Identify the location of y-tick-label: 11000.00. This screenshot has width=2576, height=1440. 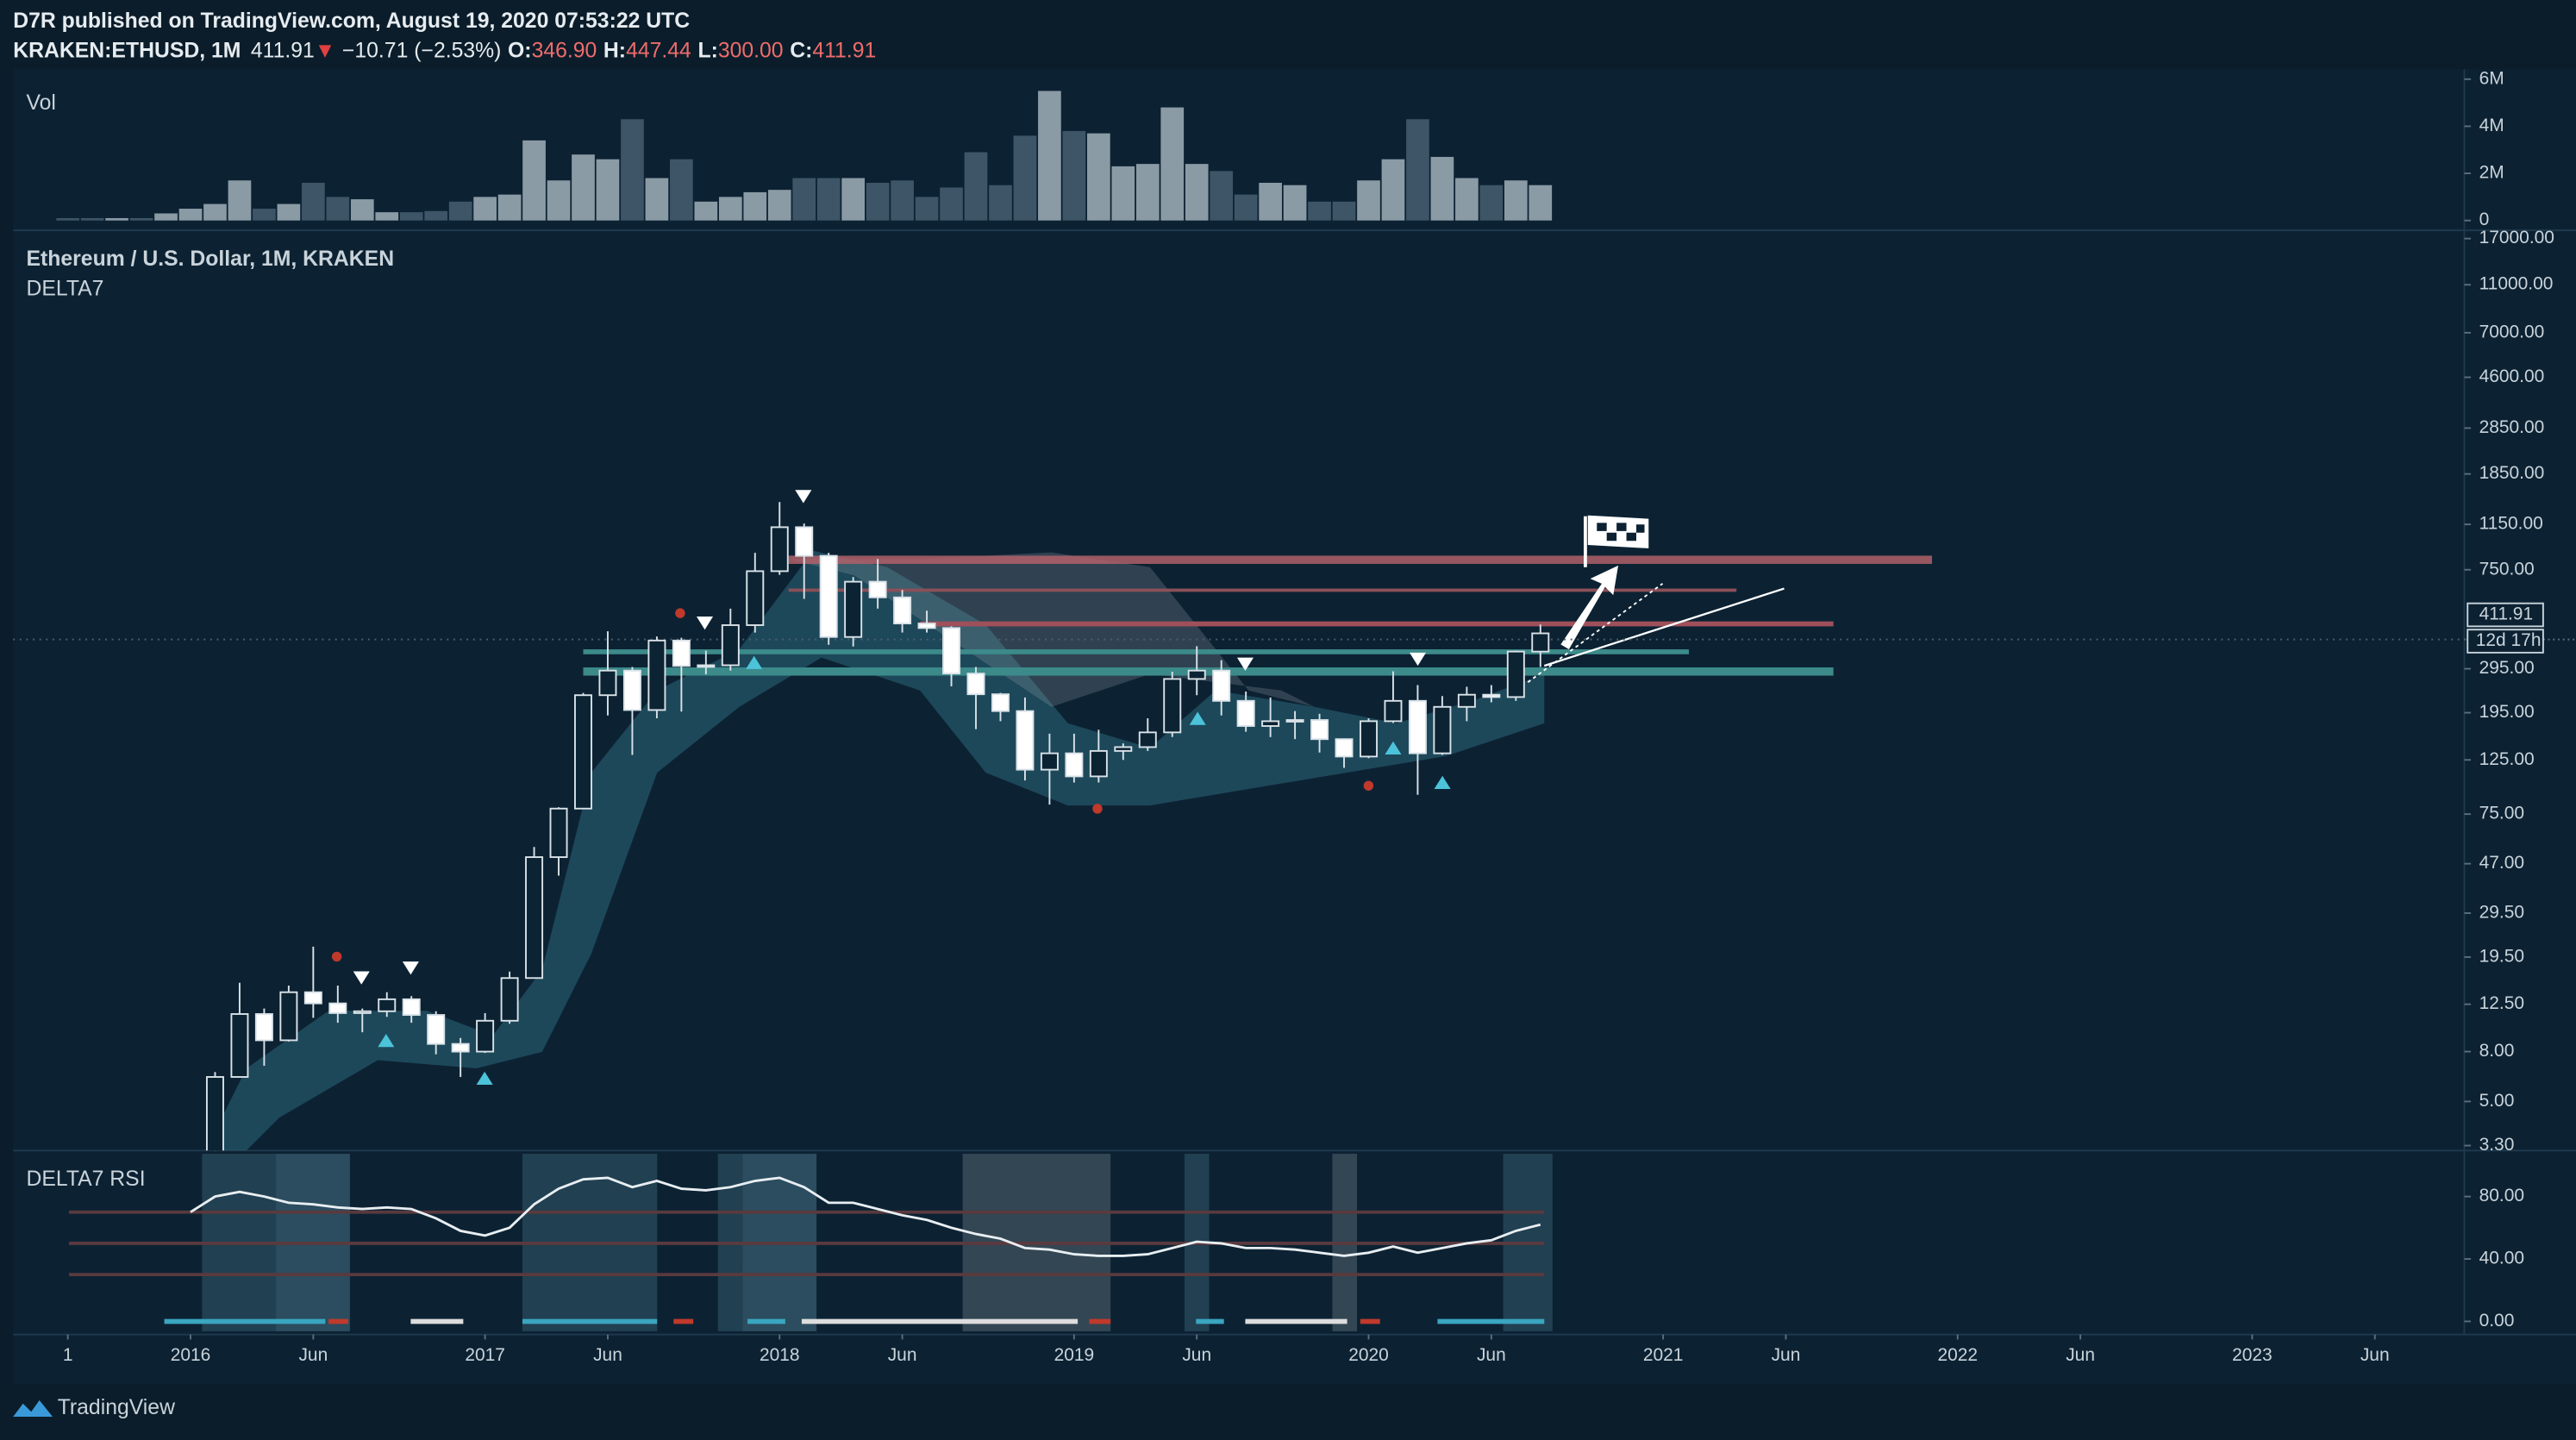
(2516, 284).